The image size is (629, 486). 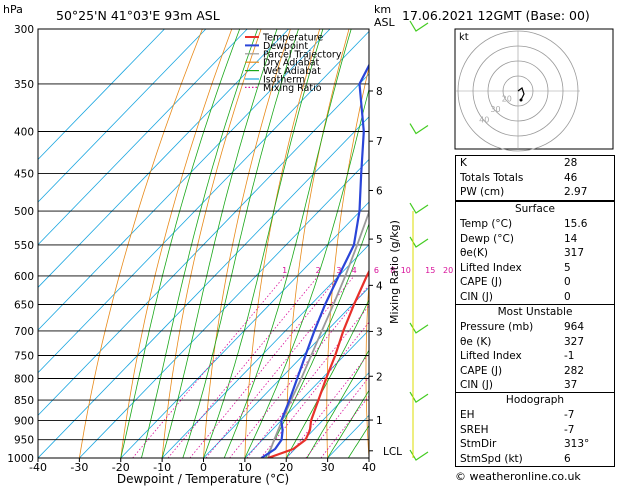 I want to click on legend-item-label: Isotherm, so click(x=284, y=80).